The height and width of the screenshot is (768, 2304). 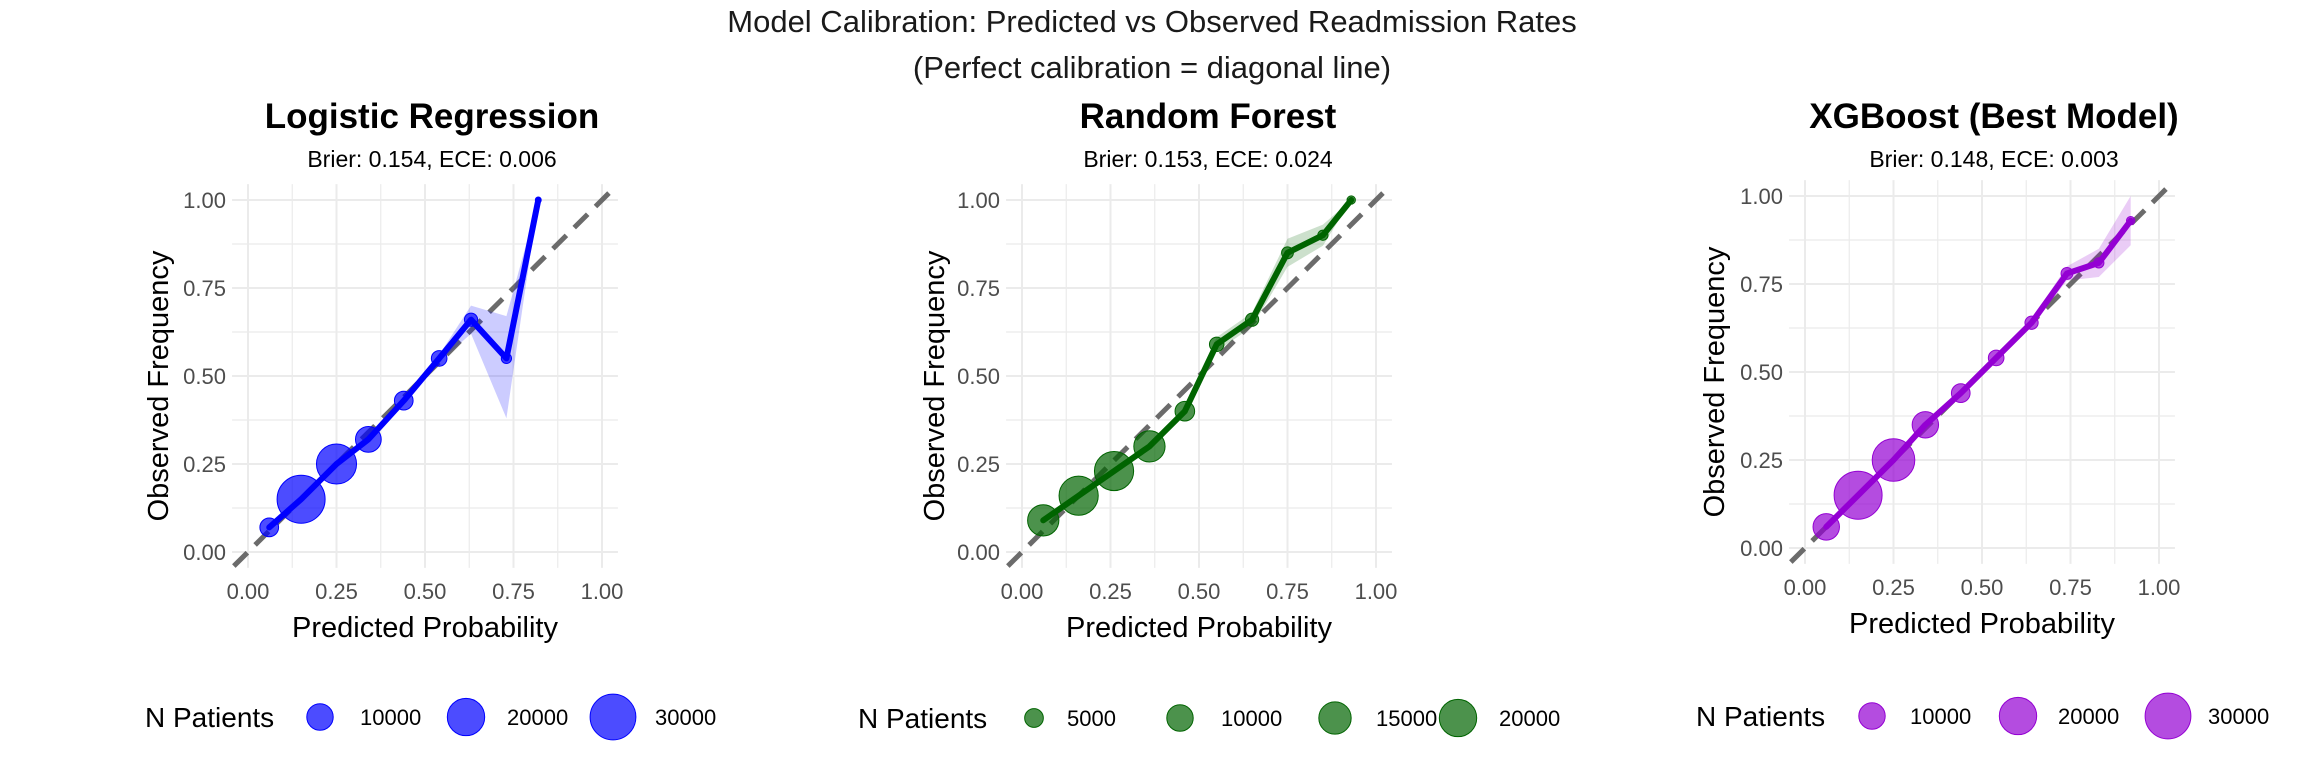 I want to click on legend-label: 15000, so click(x=1406, y=718).